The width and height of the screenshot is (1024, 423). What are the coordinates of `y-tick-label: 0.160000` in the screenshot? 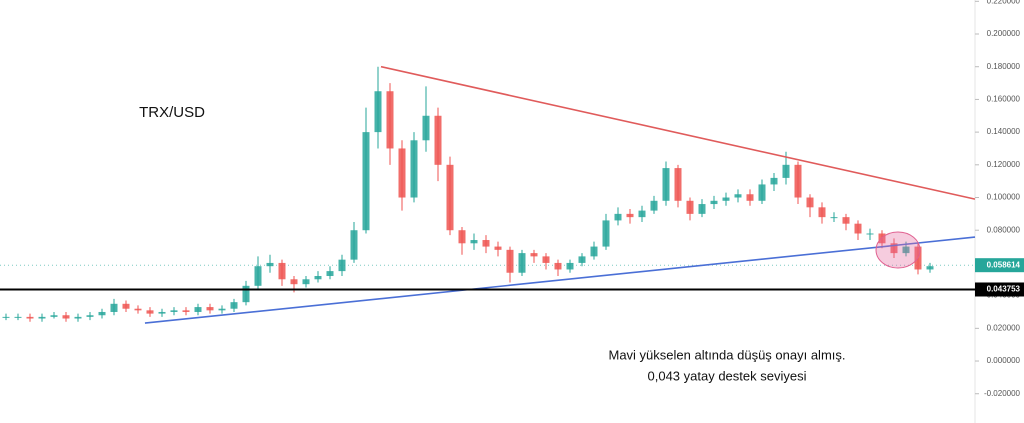 It's located at (1004, 99).